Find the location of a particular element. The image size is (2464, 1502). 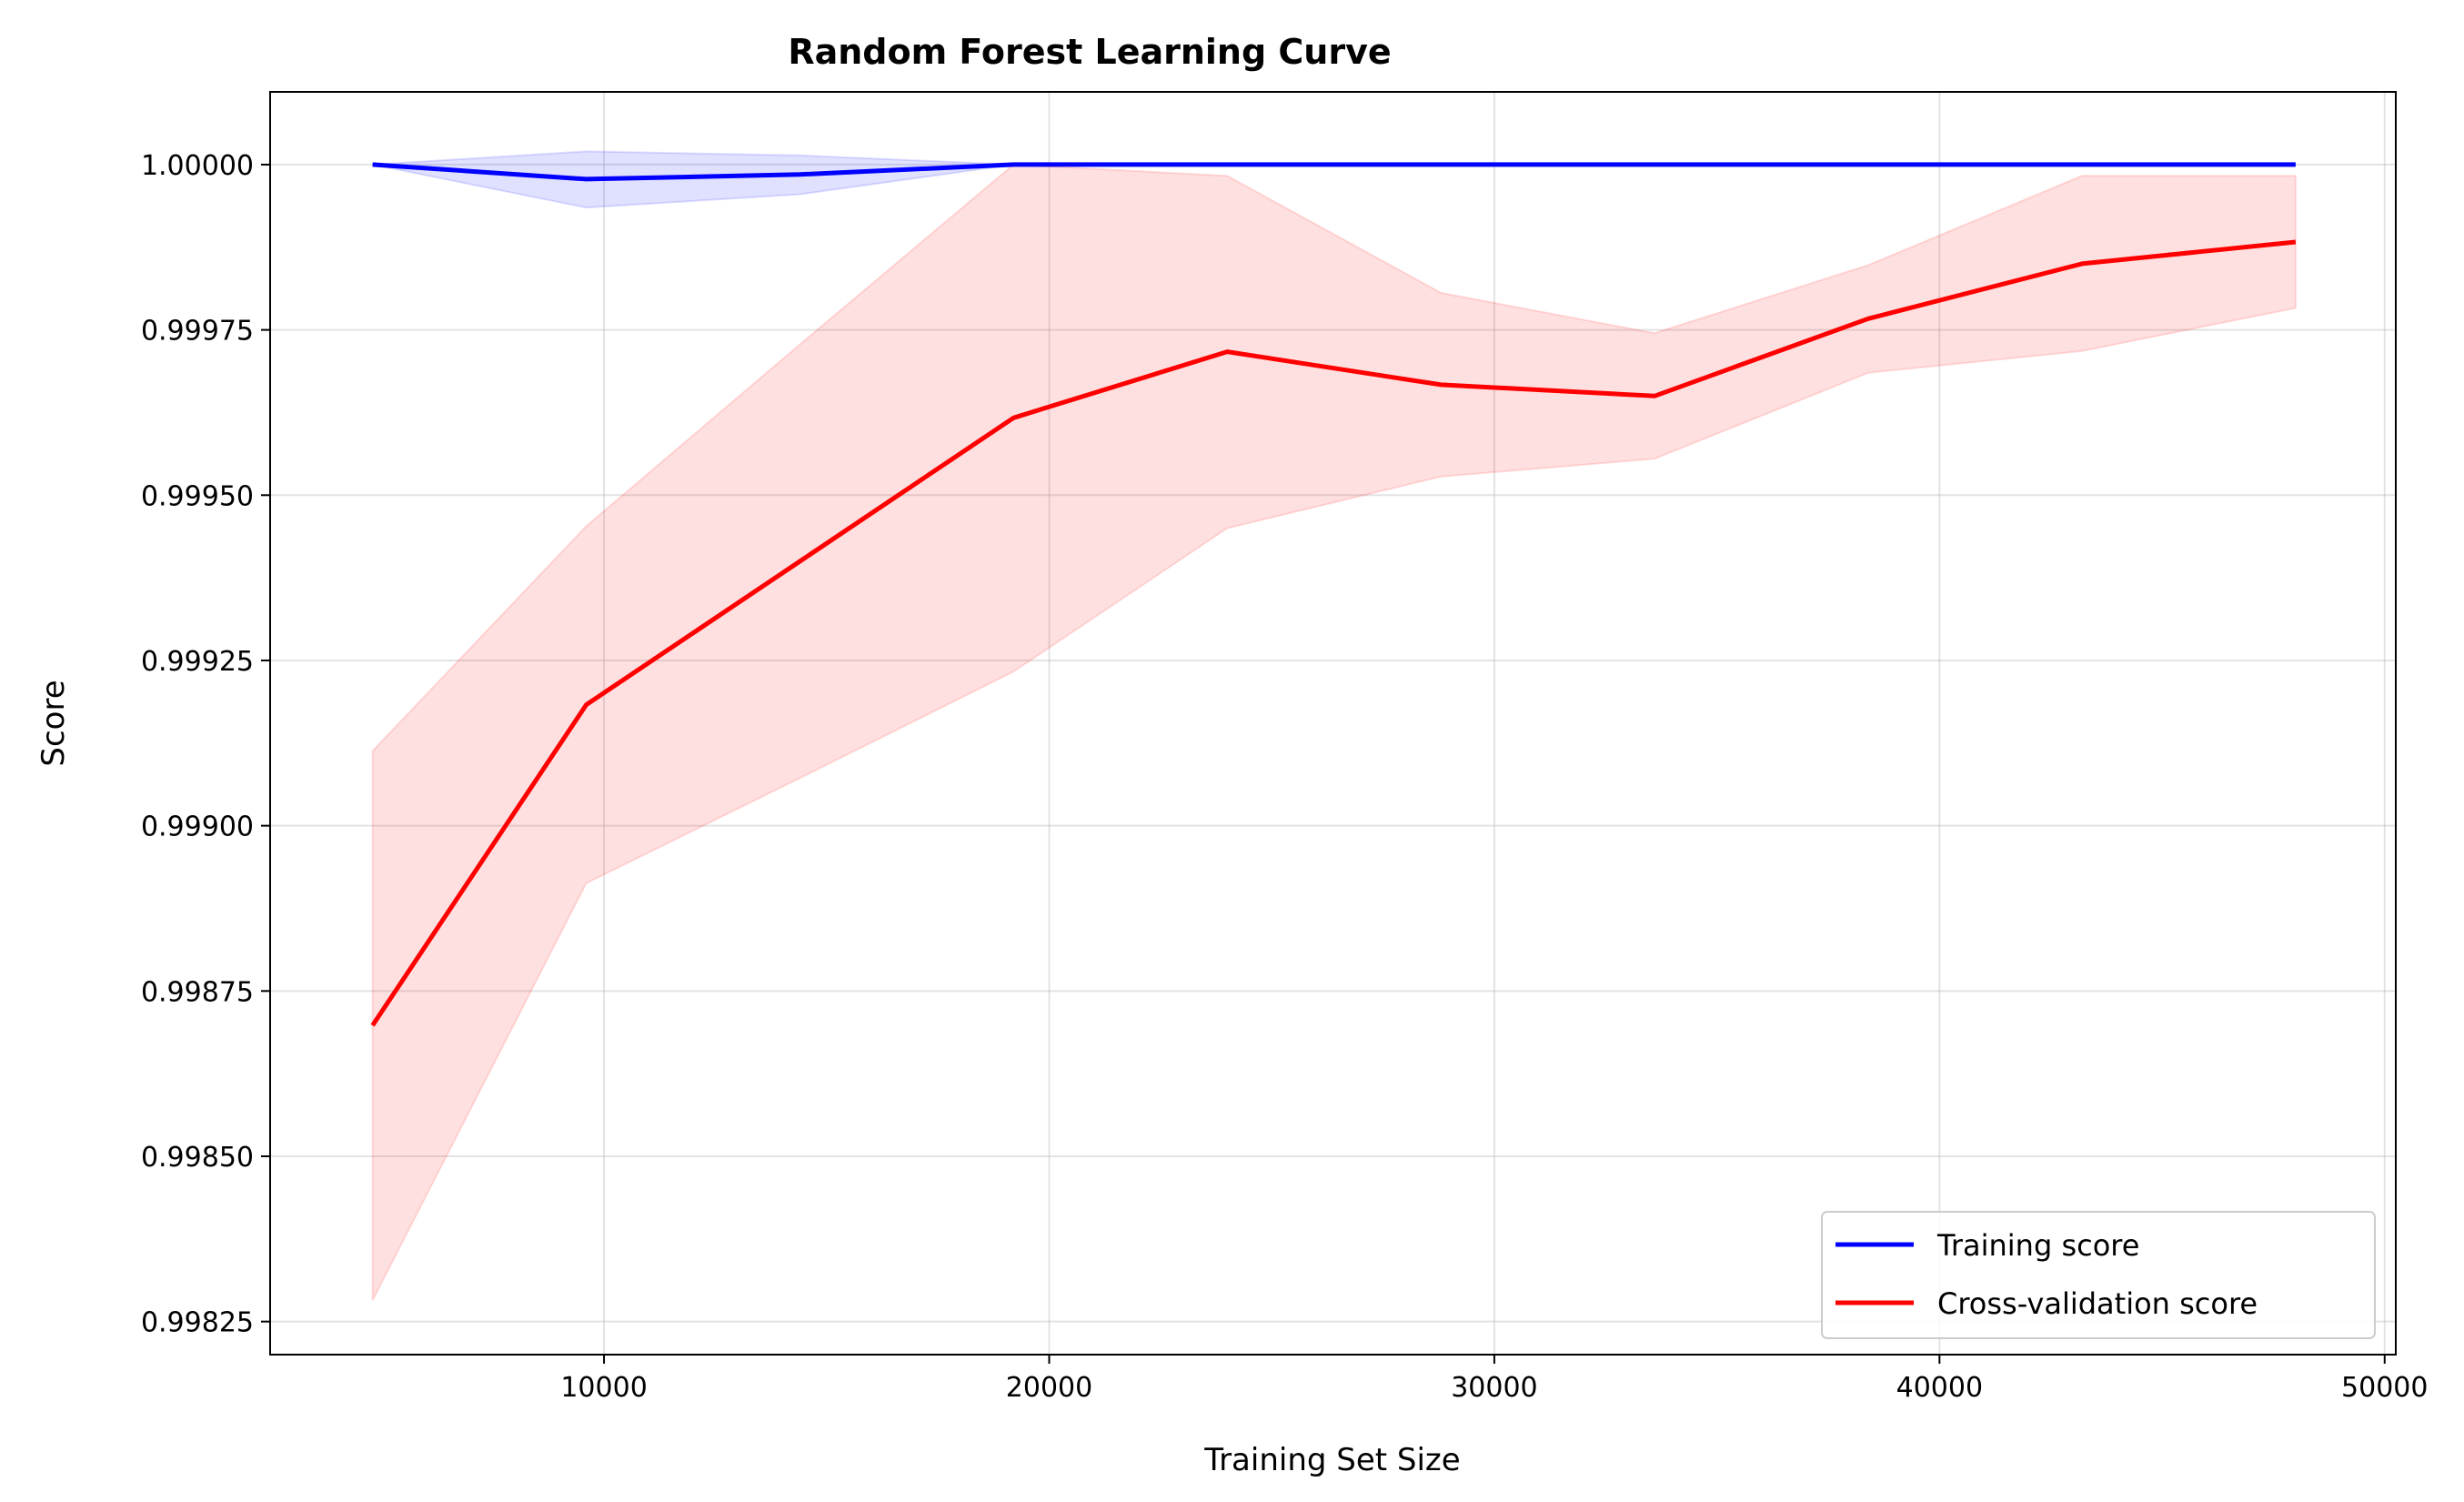

x-axis-ticks: 10000 20000 30000 40000 50000 is located at coordinates (1494, 1379).